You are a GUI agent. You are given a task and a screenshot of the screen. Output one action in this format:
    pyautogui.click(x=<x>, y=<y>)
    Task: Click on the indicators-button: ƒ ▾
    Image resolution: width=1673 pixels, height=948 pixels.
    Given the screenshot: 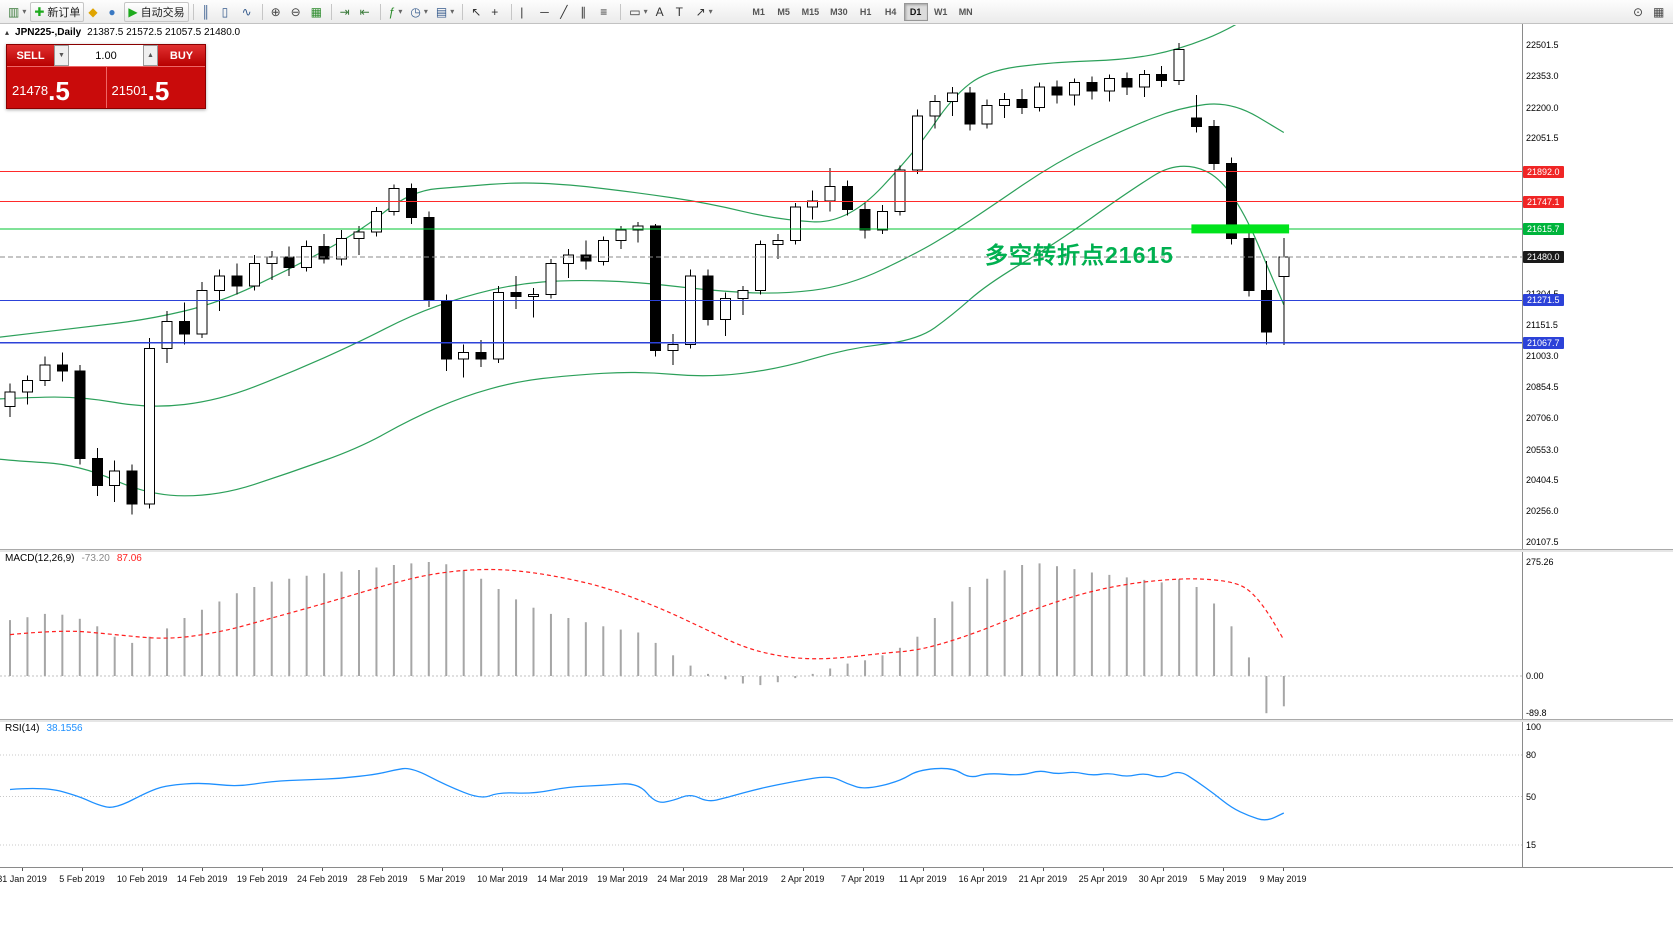 What is the action you would take?
    pyautogui.click(x=396, y=12)
    